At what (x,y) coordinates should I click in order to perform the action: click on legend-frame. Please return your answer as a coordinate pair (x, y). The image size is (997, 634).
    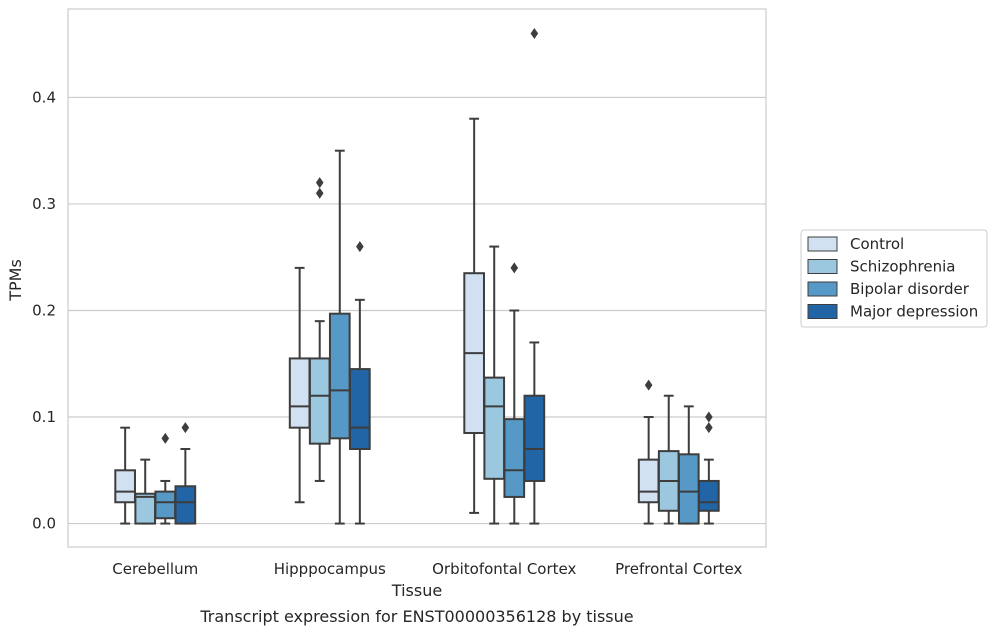
    Looking at the image, I should click on (894, 278).